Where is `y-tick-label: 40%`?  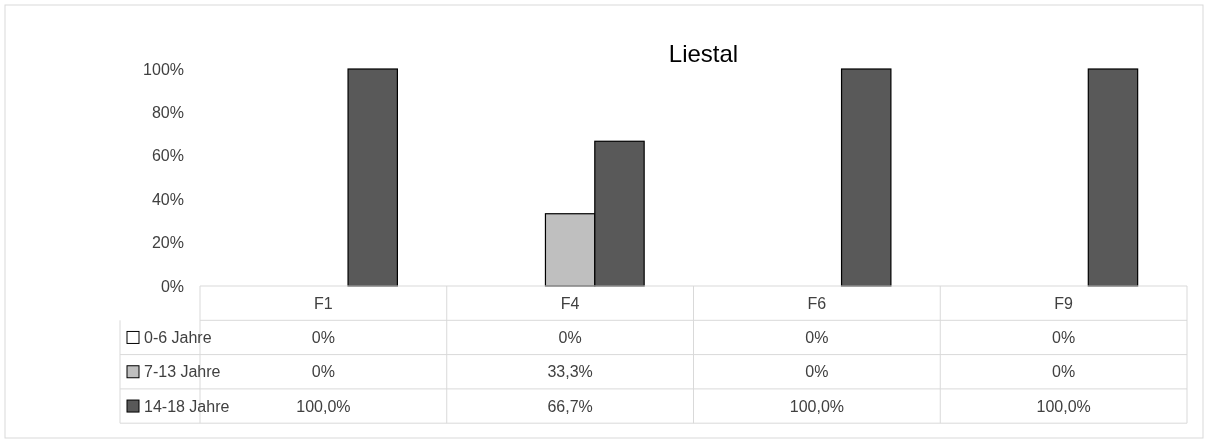
y-tick-label: 40% is located at coordinates (167, 199).